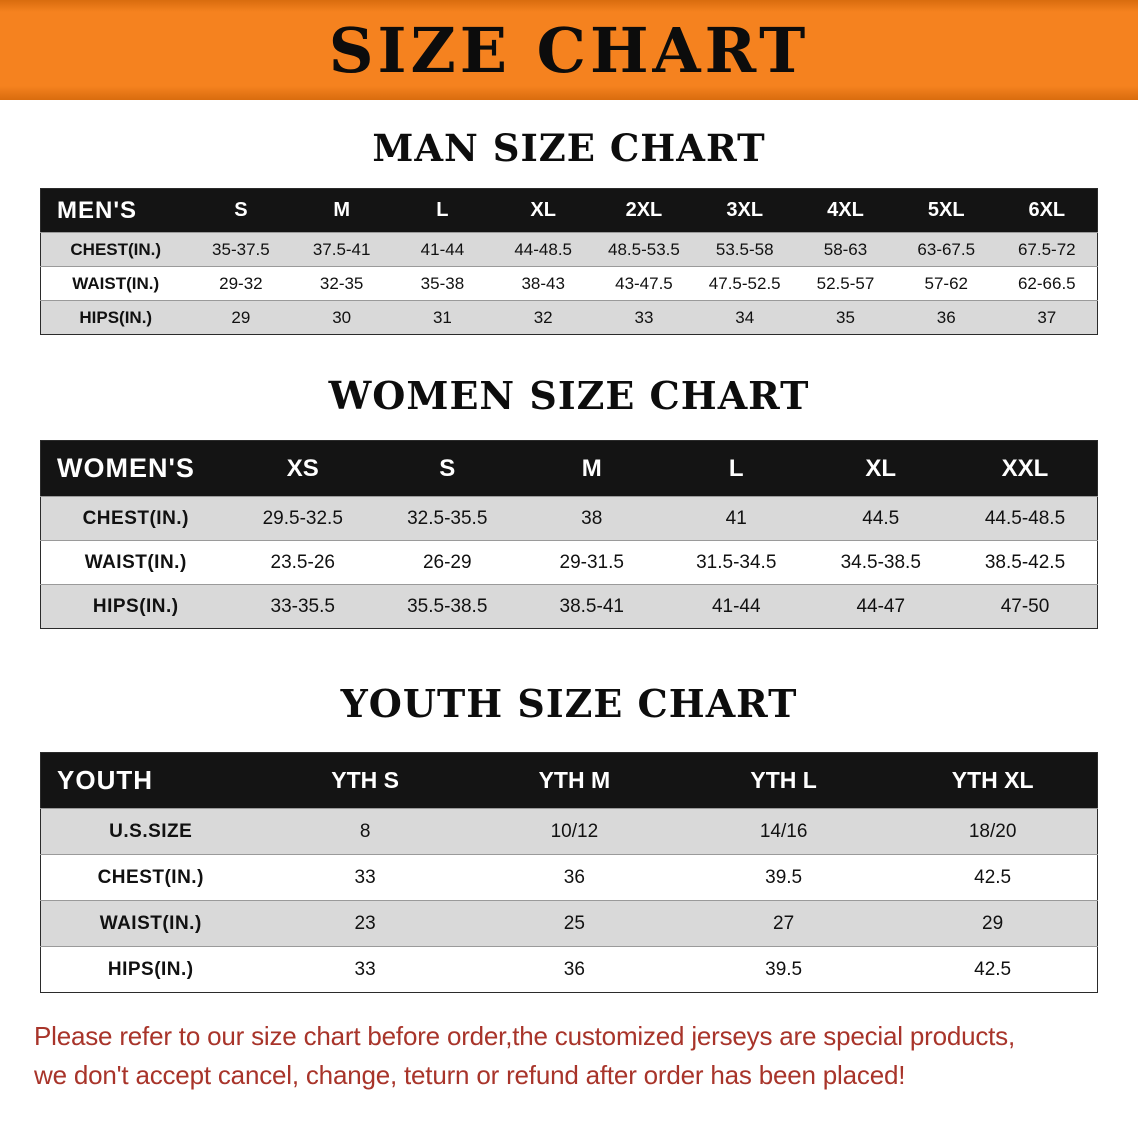 The image size is (1138, 1132). I want to click on table-row: HIPS(IN.) 33 36 39.5 42.5, so click(569, 969).